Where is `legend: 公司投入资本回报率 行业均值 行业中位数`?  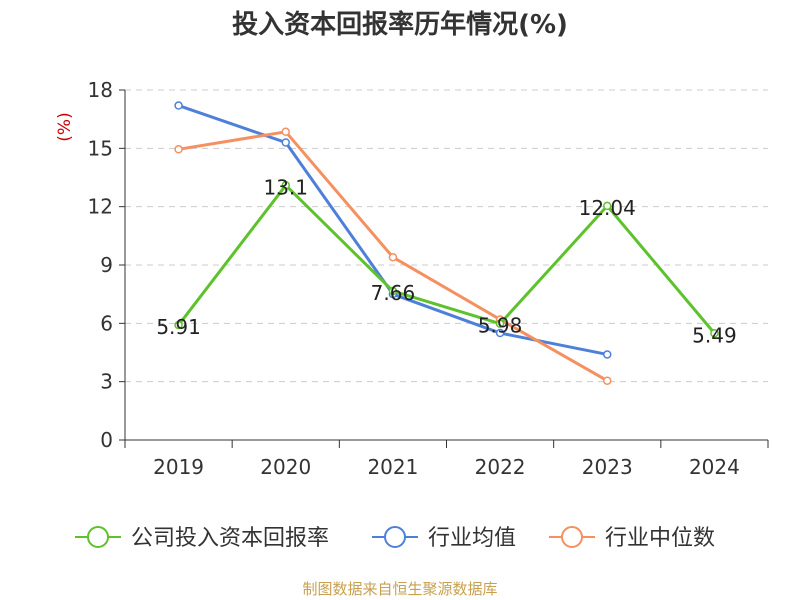
legend: 公司投入资本回报率 行业均值 行业中位数 is located at coordinates (395, 538).